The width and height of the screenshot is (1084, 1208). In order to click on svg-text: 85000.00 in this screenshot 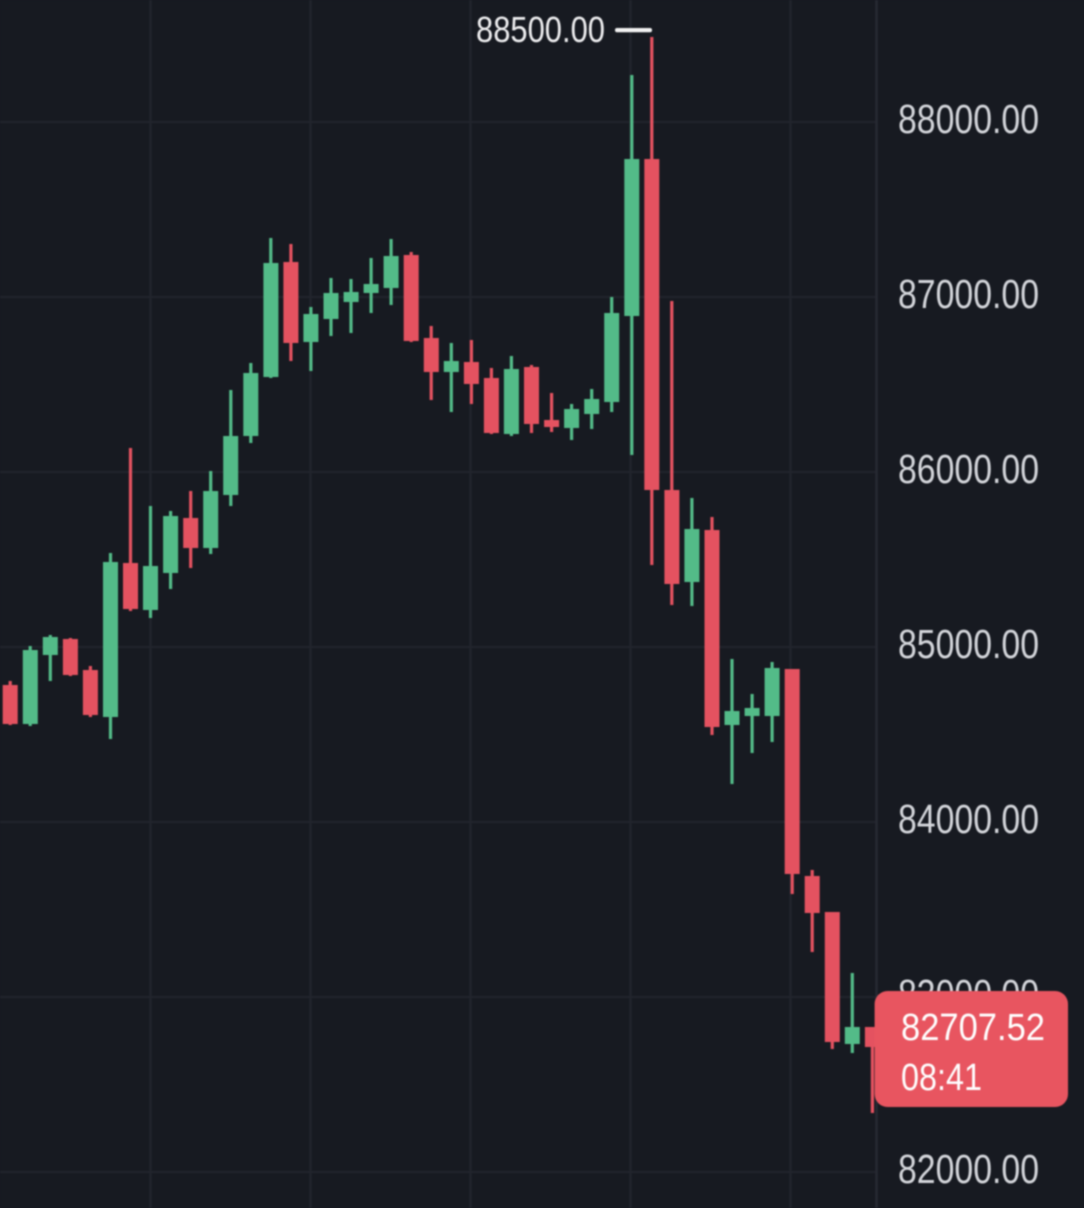, I will do `click(968, 644)`.